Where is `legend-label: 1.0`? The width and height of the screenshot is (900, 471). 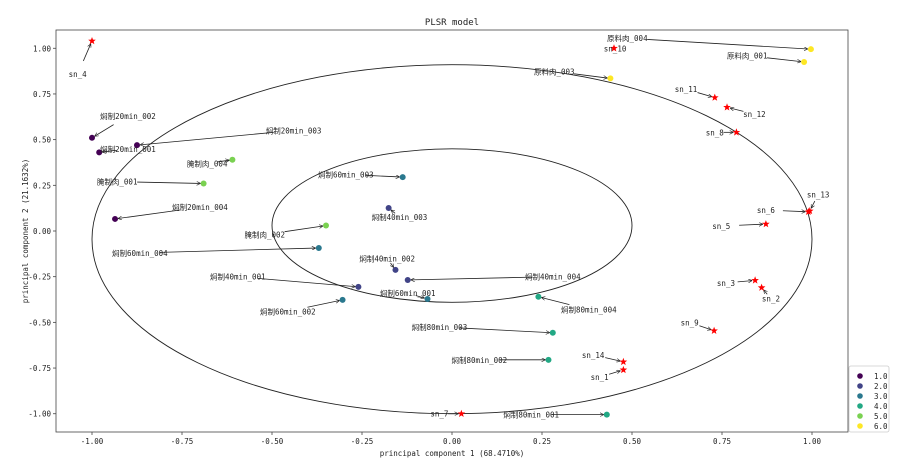
legend-label: 1.0 is located at coordinates (881, 376).